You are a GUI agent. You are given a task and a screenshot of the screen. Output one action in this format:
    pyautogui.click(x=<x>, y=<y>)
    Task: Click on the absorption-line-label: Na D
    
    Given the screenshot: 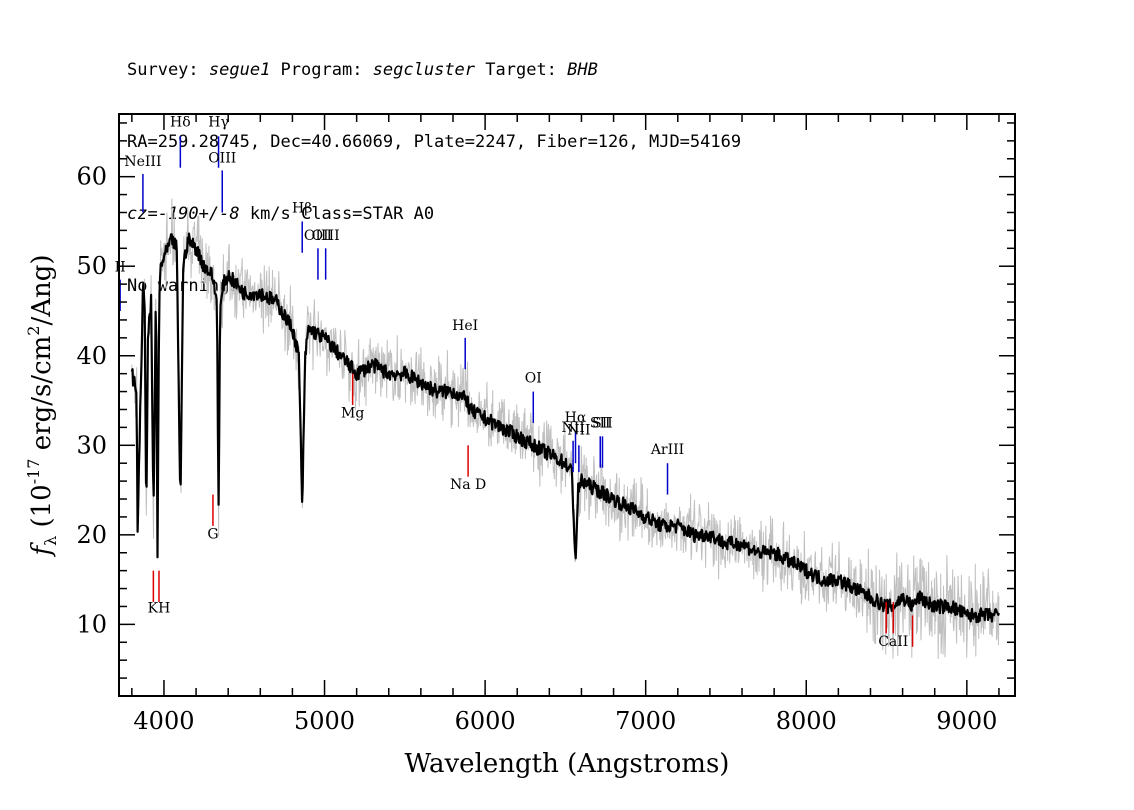 What is the action you would take?
    pyautogui.click(x=468, y=485)
    